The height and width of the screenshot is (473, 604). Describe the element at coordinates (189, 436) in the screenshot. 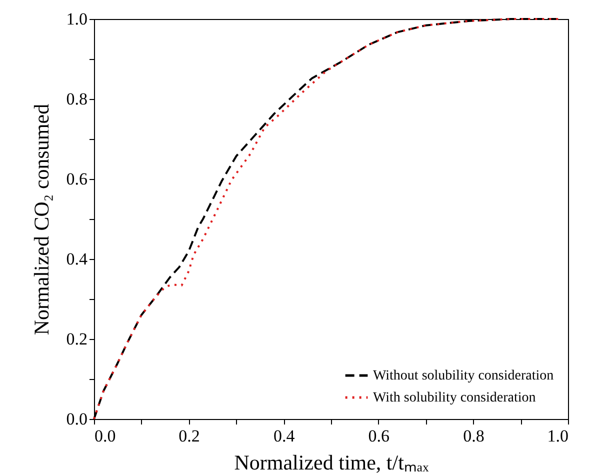

I see `x-tick-label: 0.2` at that location.